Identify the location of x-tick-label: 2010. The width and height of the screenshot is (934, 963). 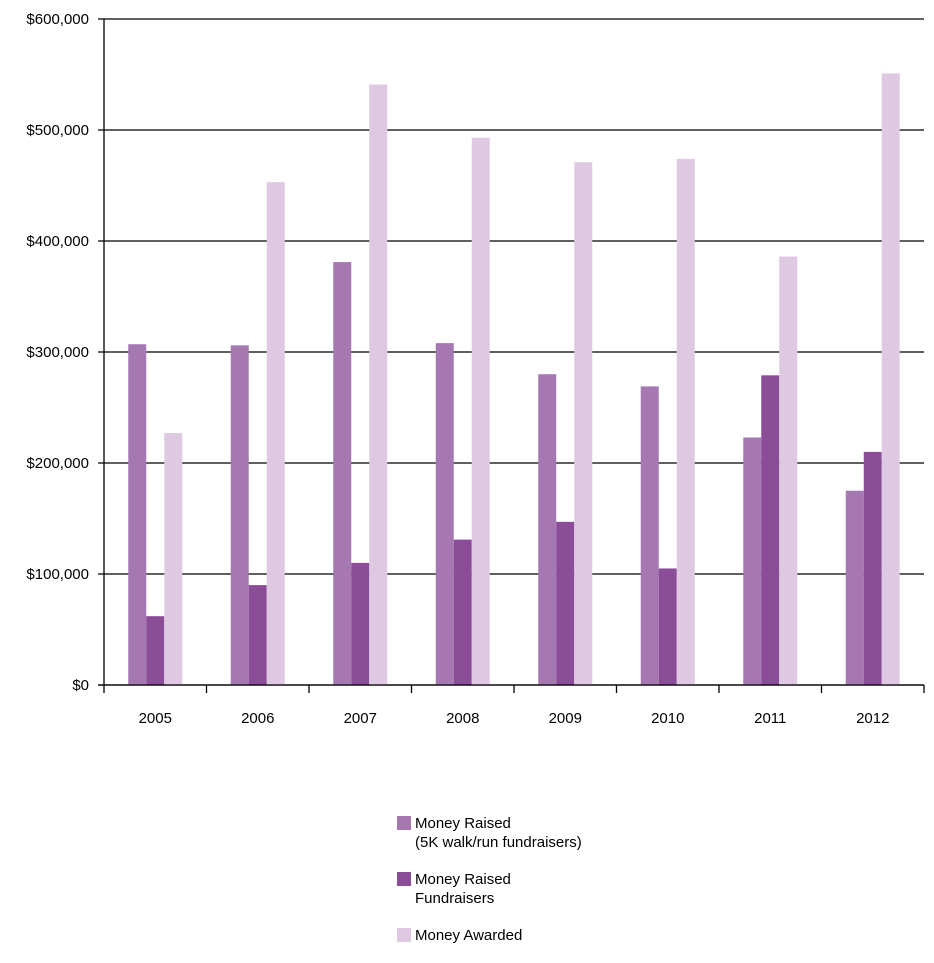
(667, 718).